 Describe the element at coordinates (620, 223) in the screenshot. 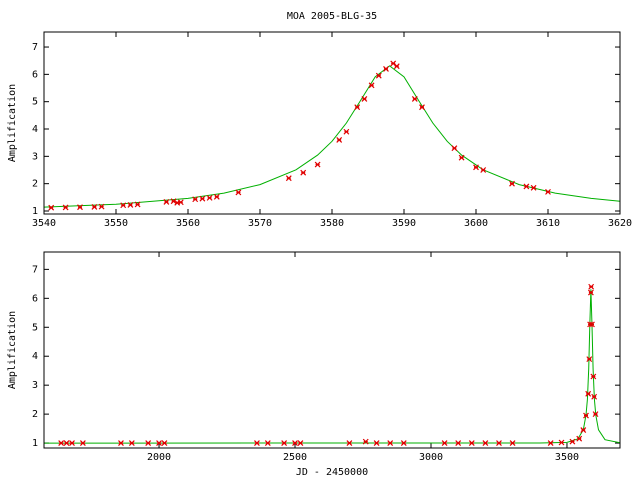

I see `x-tick-label: 3620` at that location.